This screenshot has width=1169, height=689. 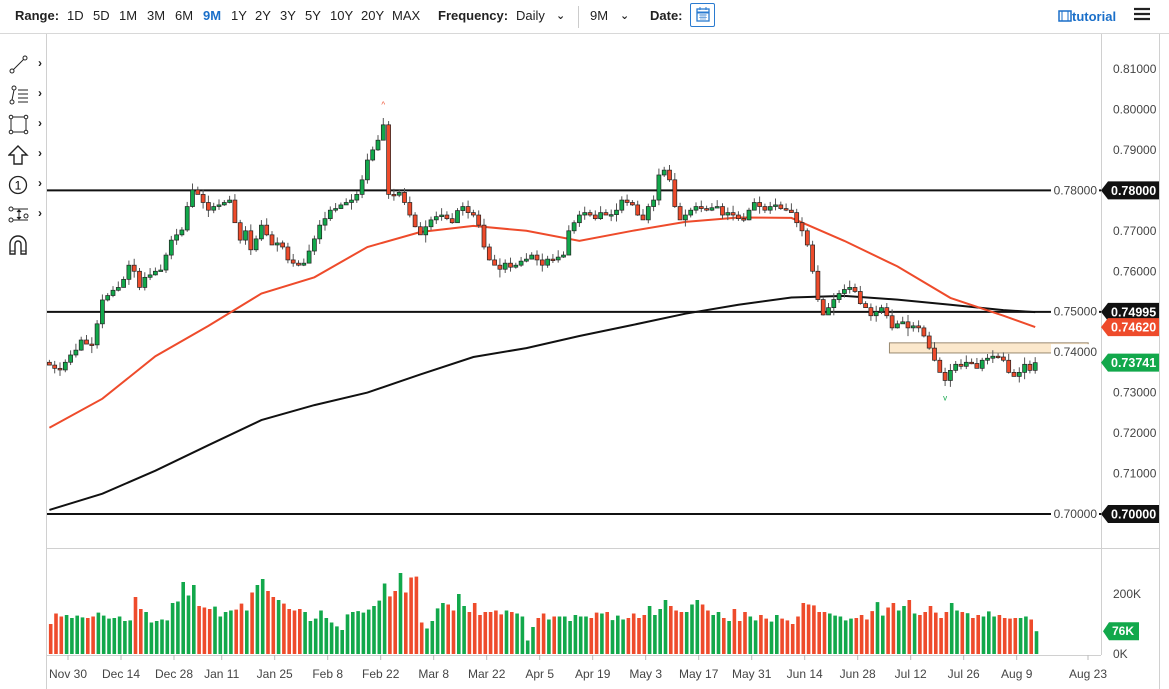 I want to click on magnet-tool-button, so click(x=26, y=245).